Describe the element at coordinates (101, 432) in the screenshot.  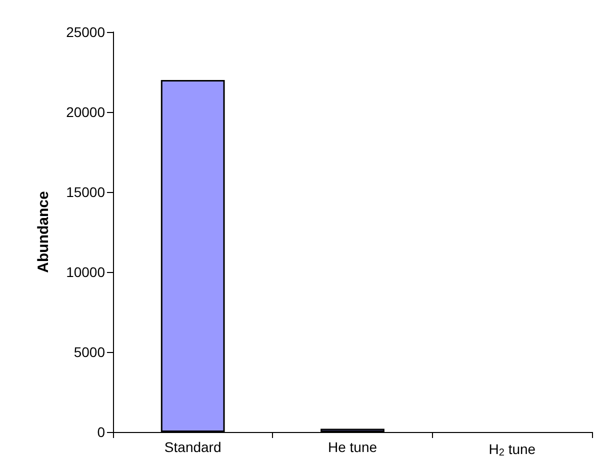
I see `y-tick-label: 0` at that location.